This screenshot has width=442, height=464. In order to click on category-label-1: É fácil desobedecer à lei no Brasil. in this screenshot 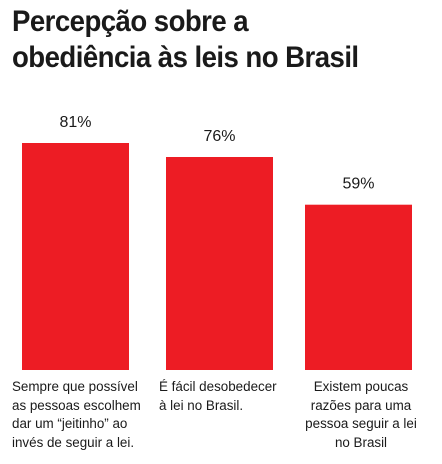, I will do `click(230, 396)`.